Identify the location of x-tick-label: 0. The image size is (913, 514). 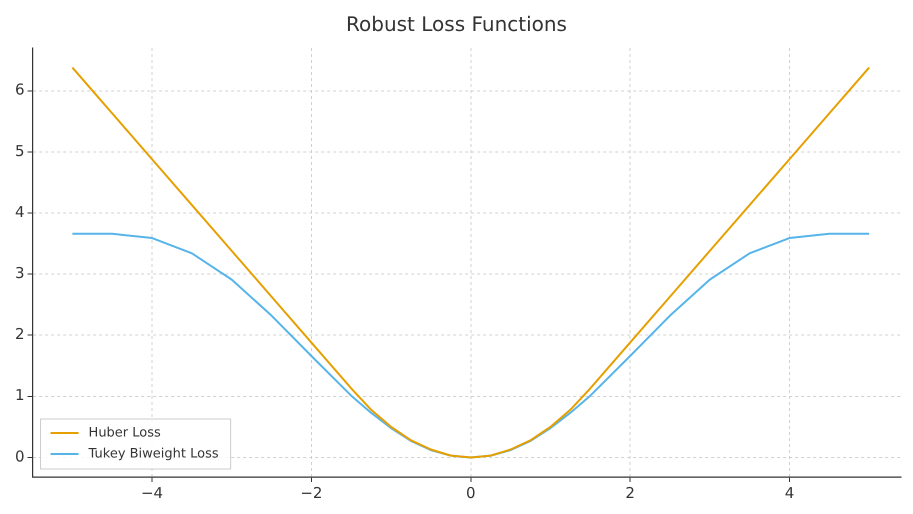
(471, 493).